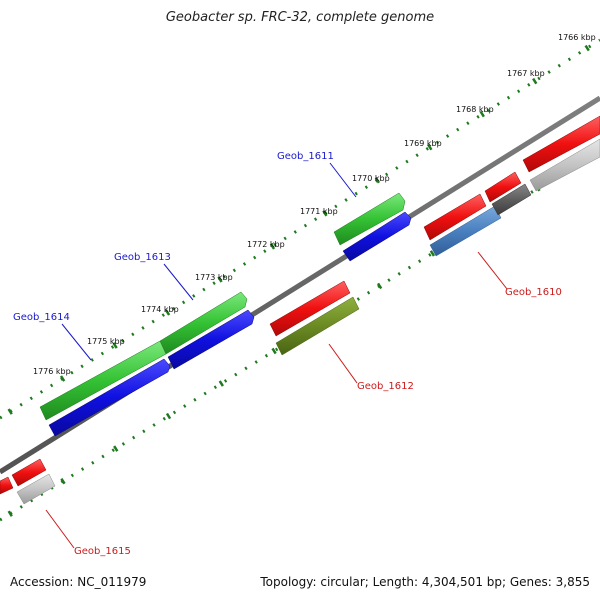  I want to click on kbp-label: 1766 kbp, so click(577, 37).